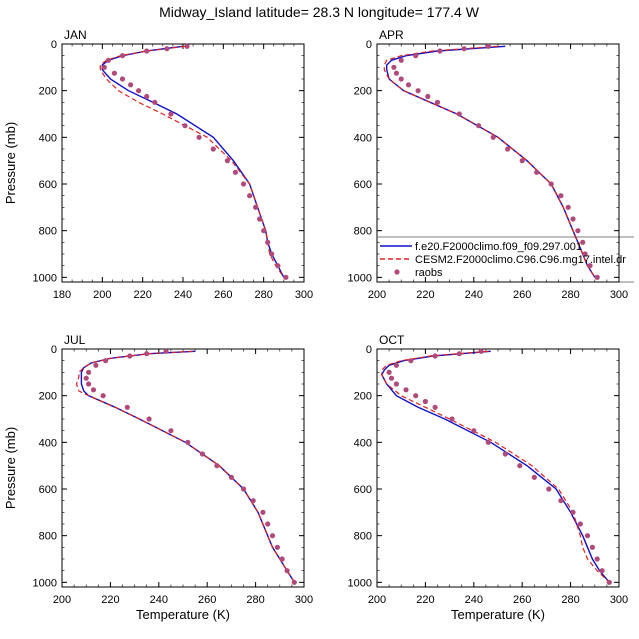  What do you see at coordinates (363, 232) in the screenshot?
I see `y-tick-label: 800` at bounding box center [363, 232].